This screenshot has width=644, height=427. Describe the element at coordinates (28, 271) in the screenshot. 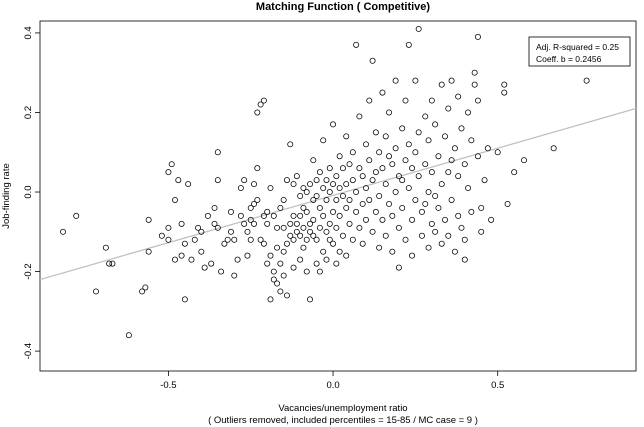

I see `y-tick-label-1: -0.2` at that location.